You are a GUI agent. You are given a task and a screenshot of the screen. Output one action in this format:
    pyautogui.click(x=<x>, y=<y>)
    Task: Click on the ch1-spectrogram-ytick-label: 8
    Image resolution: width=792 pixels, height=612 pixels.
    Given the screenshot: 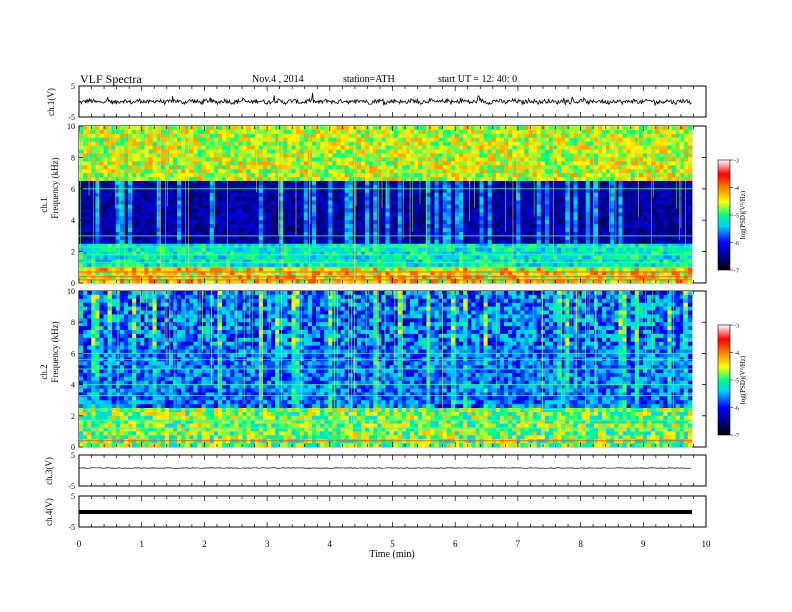 What is the action you would take?
    pyautogui.click(x=73, y=157)
    